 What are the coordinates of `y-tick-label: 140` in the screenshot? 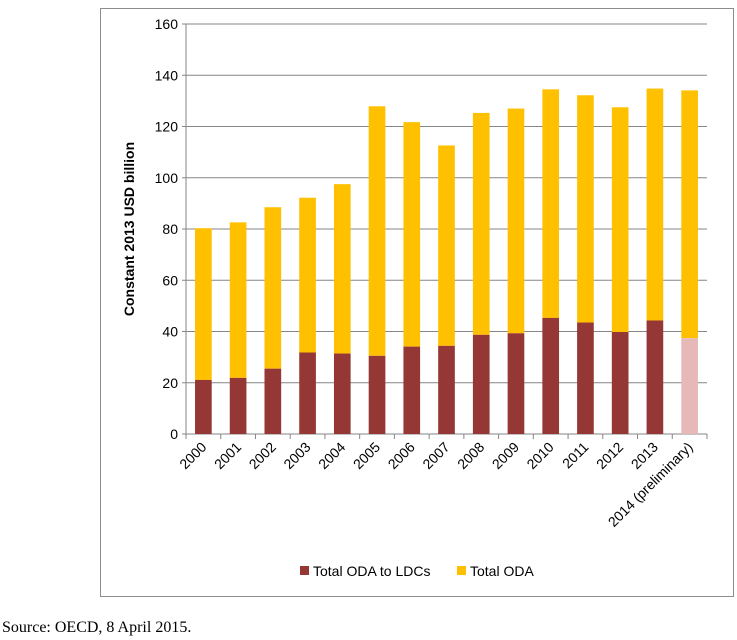 It's located at (167, 75).